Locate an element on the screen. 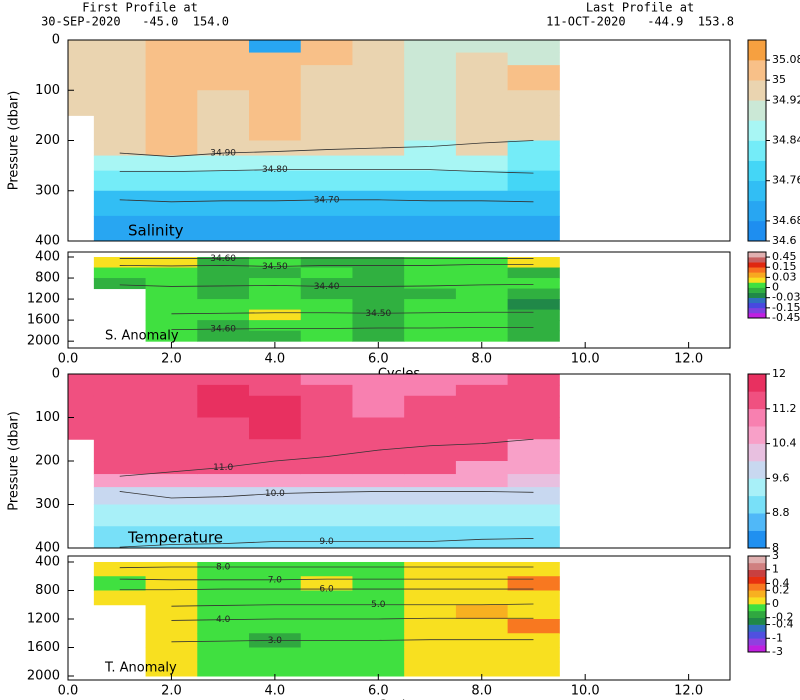  x-tick-label: 0.0 is located at coordinates (68, 691).